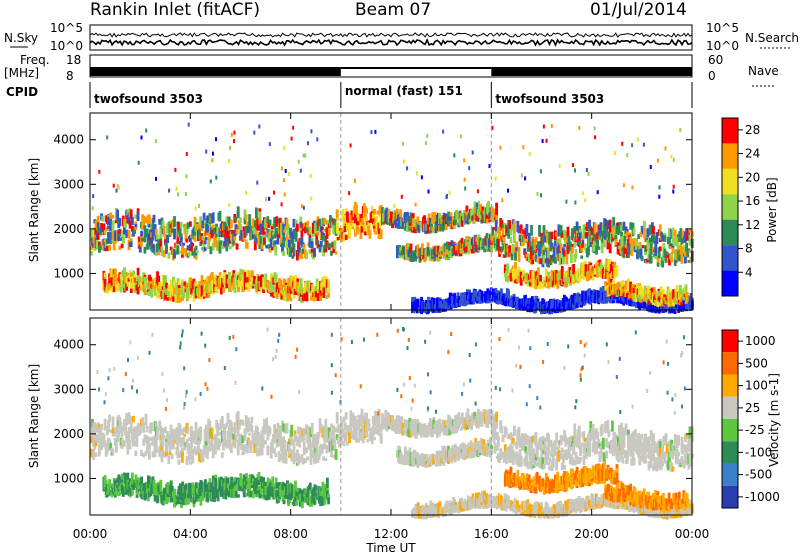 The image size is (800, 554). What do you see at coordinates (549, 99) in the screenshot?
I see `cpid-segment-label: twofsound 3503` at bounding box center [549, 99].